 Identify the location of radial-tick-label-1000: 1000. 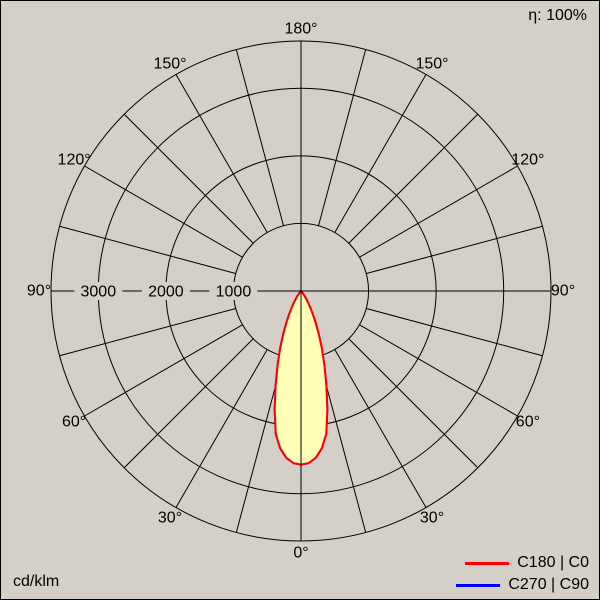
(234, 292).